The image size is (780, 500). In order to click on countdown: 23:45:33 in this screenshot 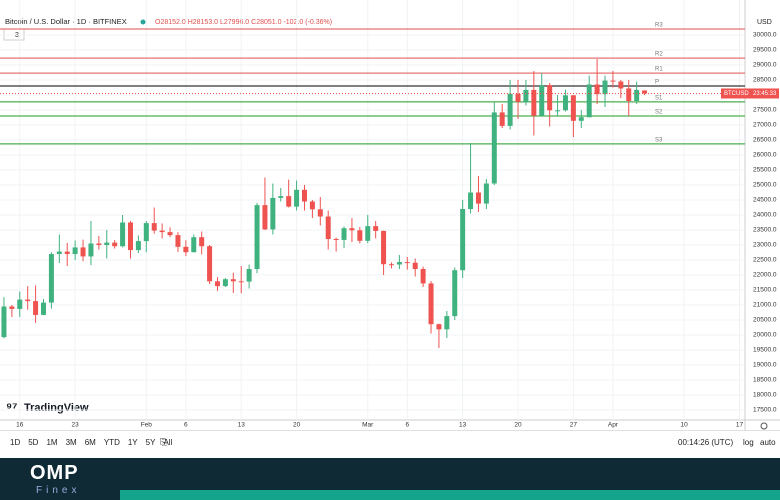, I will do `click(765, 94)`.